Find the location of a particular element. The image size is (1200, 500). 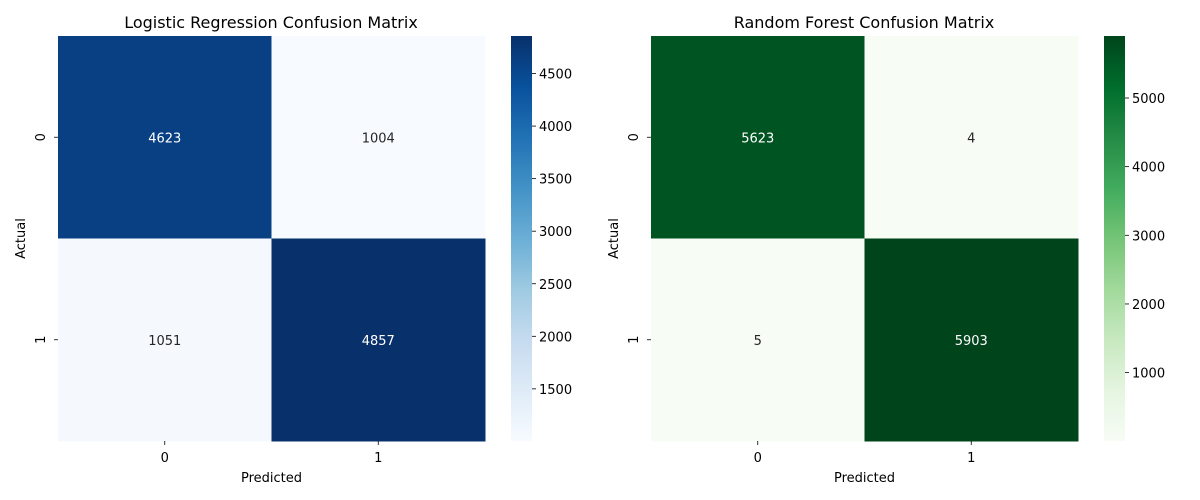

cell-value-label: 4857 is located at coordinates (378, 341).